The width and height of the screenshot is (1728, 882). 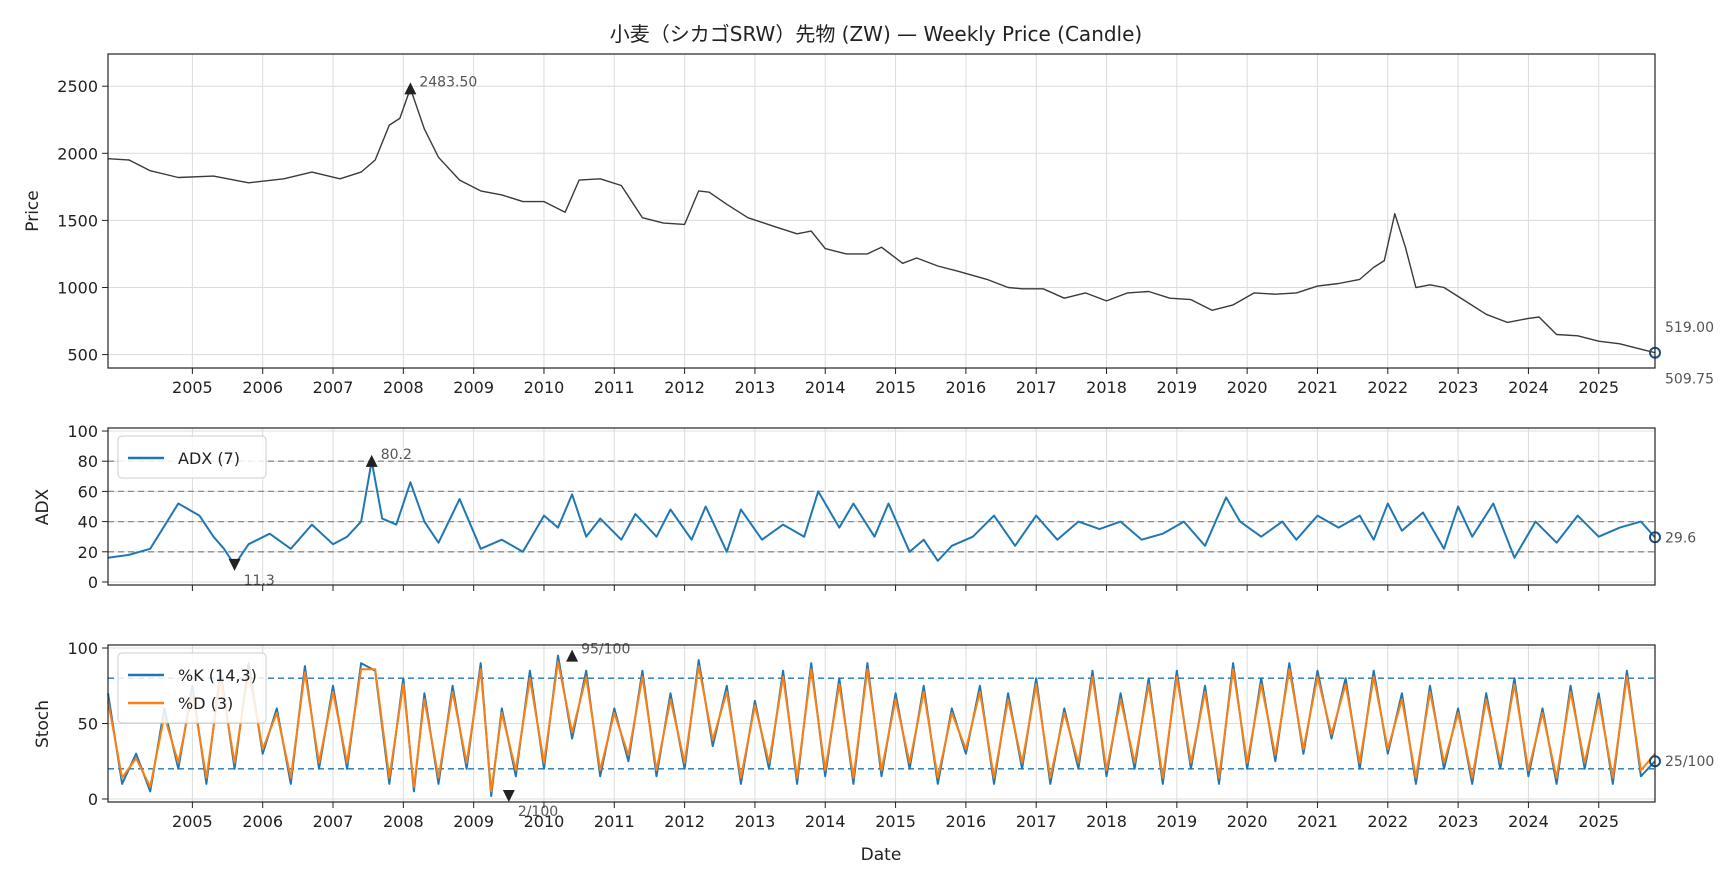 I want to click on y-tick-label: 50, so click(x=88, y=724).